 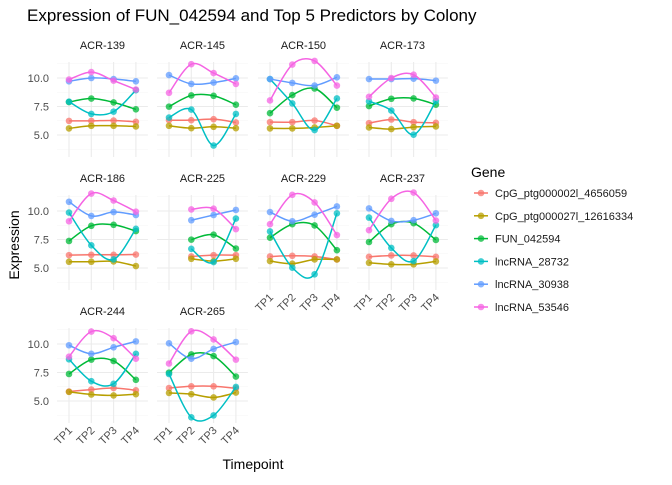 I want to click on legend-item: lncRNA_28732, so click(x=521, y=262).